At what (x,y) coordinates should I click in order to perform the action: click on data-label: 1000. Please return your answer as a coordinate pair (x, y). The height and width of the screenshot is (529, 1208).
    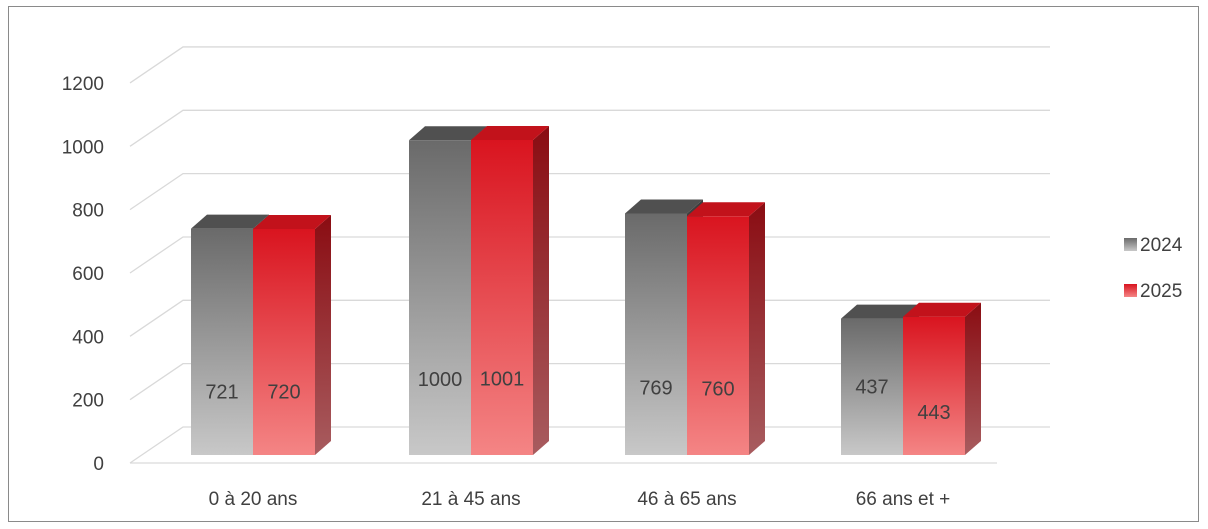
    Looking at the image, I should click on (440, 380).